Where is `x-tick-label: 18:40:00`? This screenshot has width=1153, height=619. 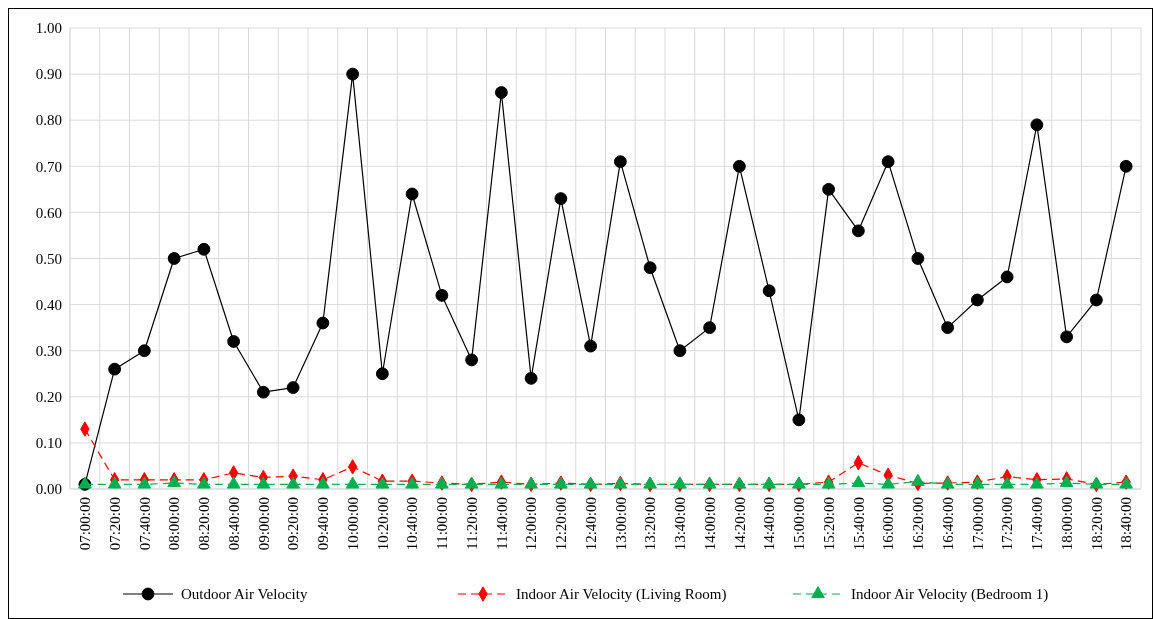
x-tick-label: 18:40:00 is located at coordinates (1126, 524).